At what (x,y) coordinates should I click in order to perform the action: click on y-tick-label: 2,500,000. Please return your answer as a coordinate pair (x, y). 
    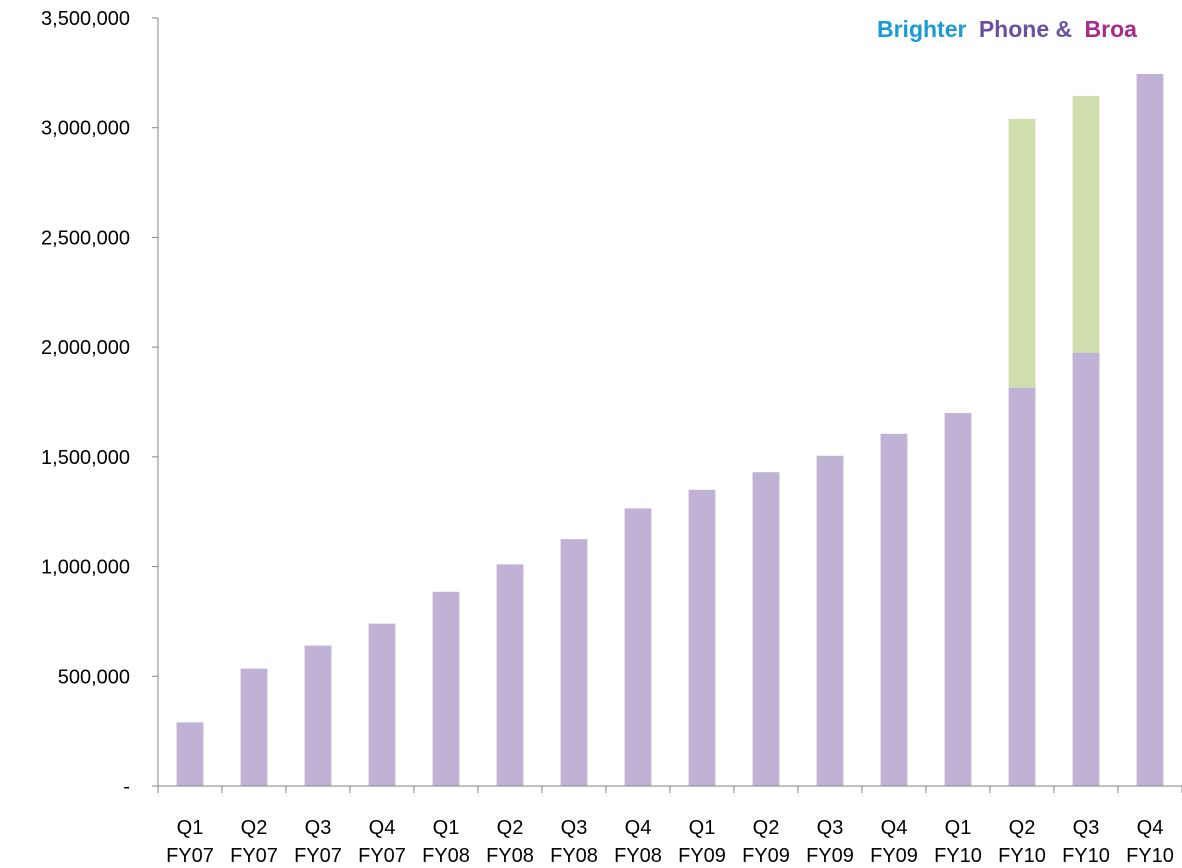
    Looking at the image, I should click on (85, 238).